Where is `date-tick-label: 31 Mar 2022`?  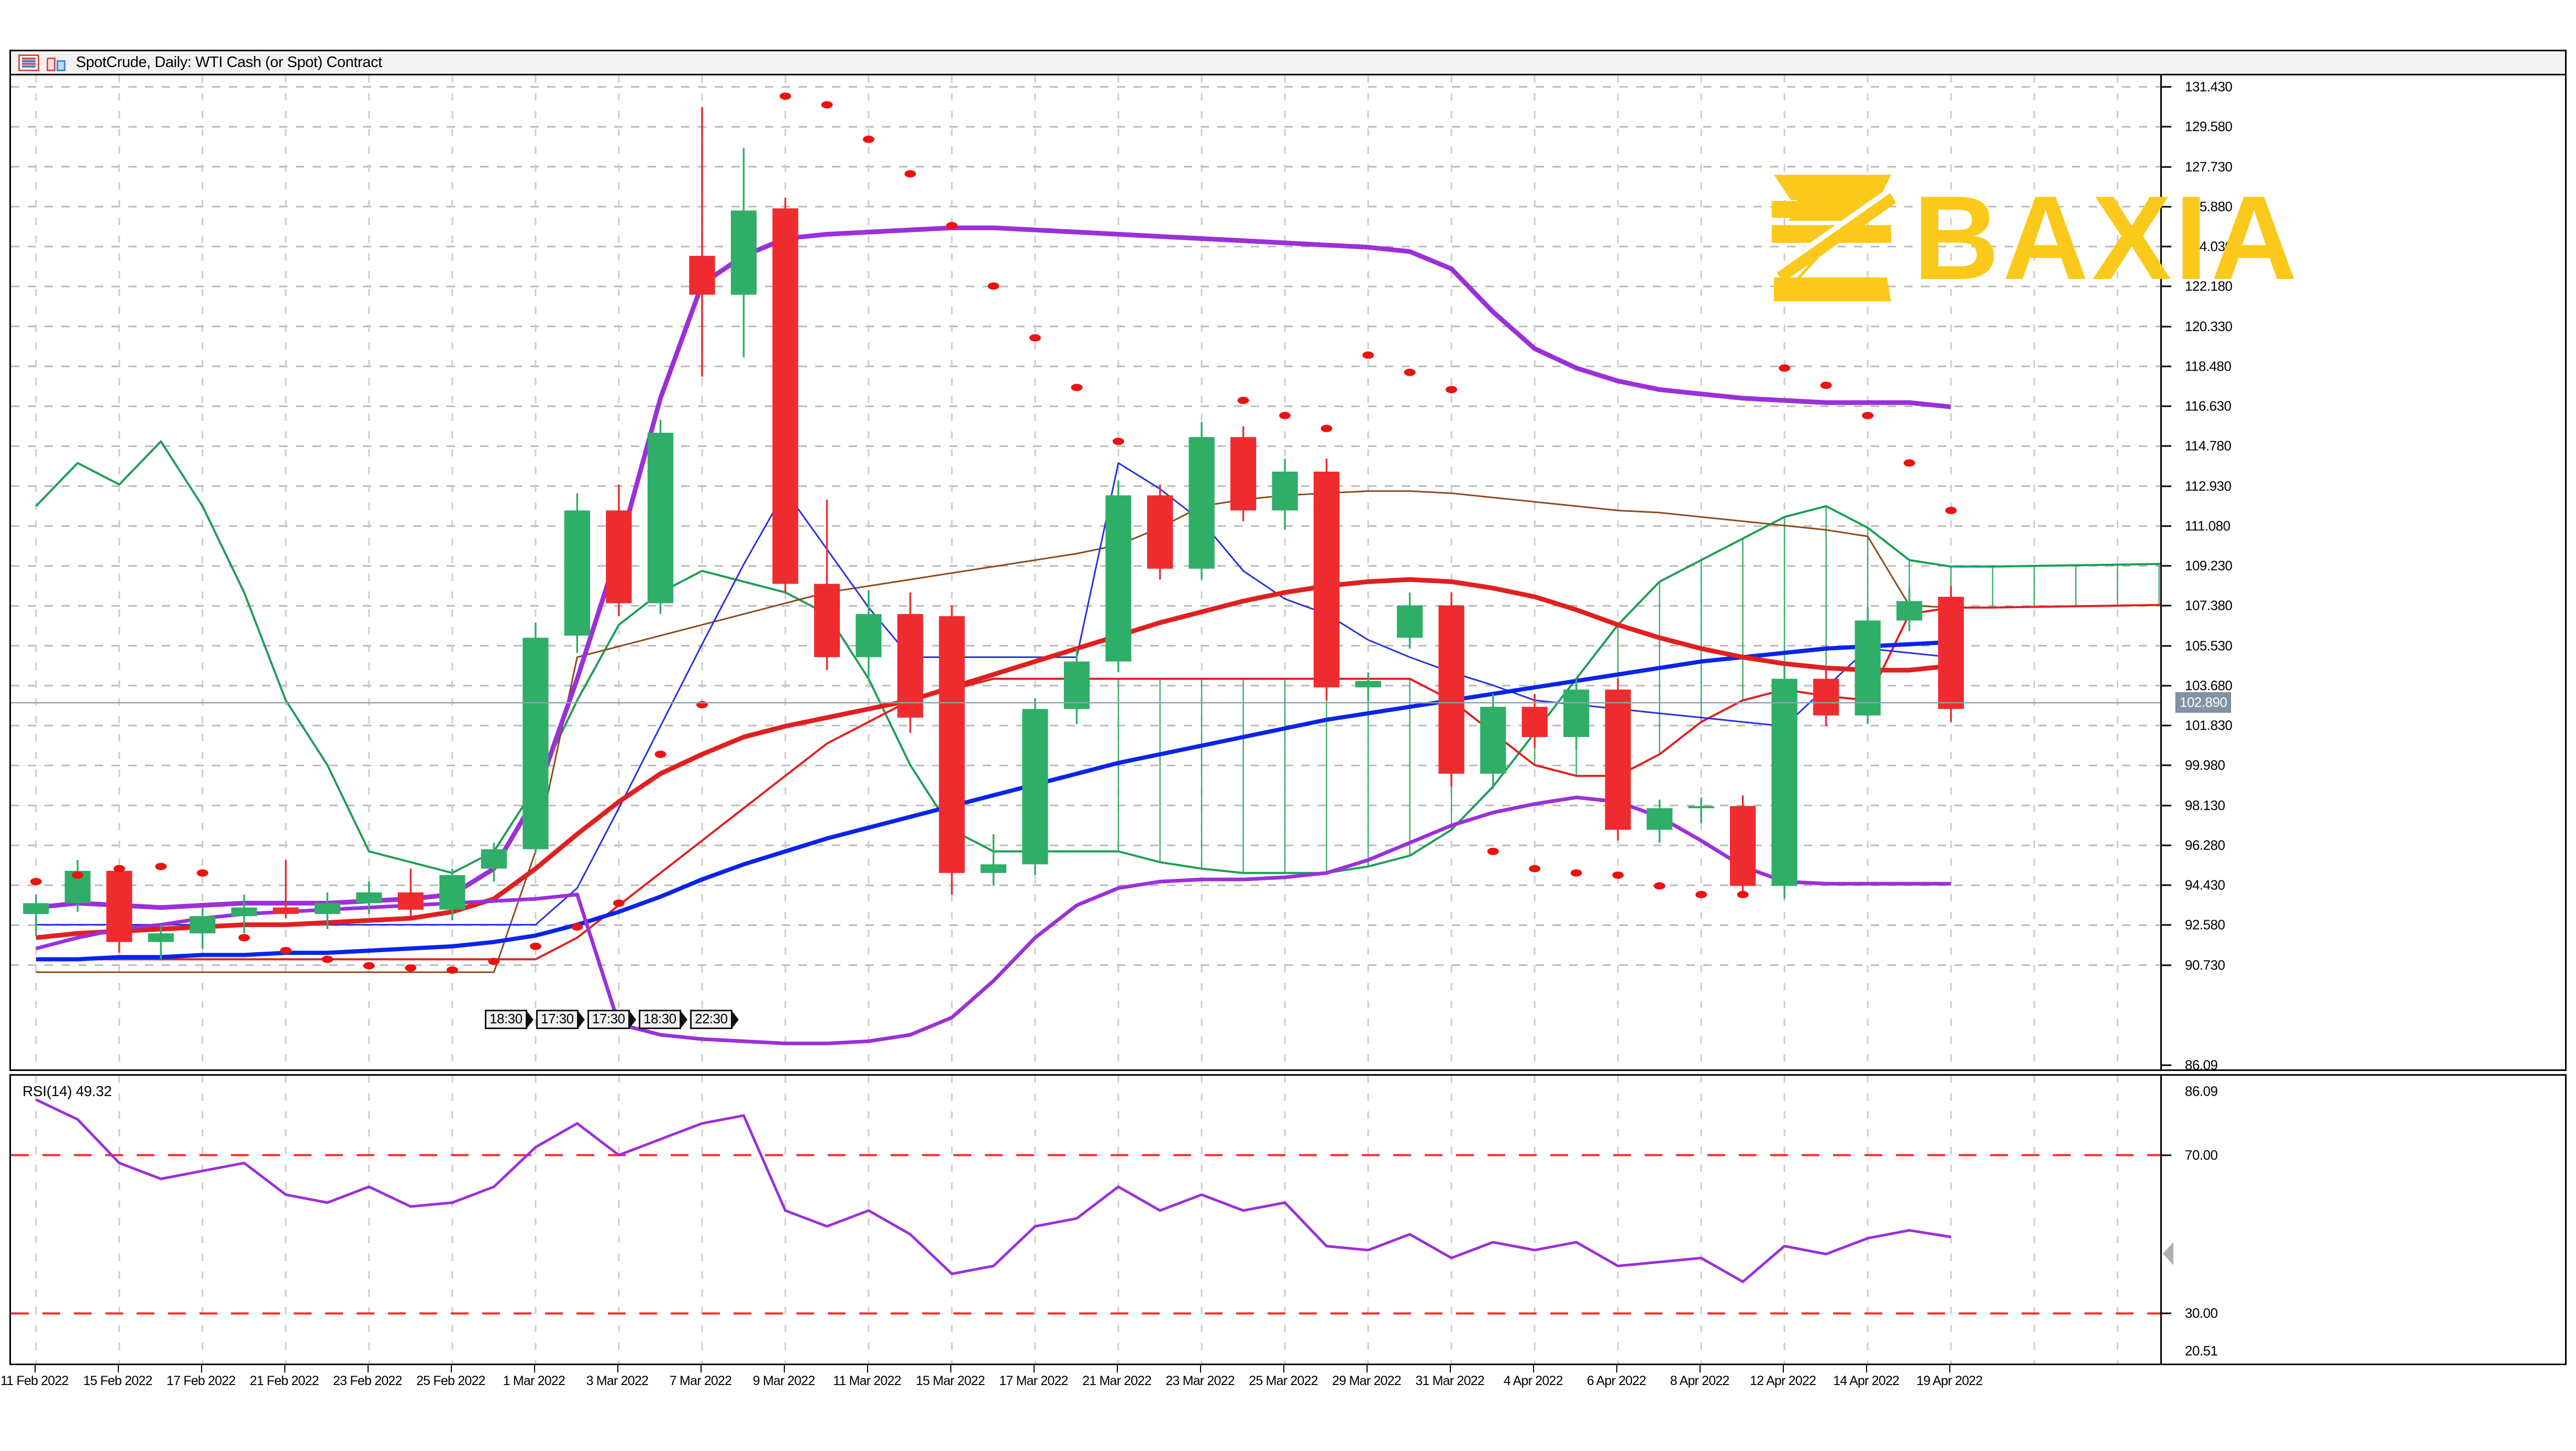 date-tick-label: 31 Mar 2022 is located at coordinates (1449, 1381).